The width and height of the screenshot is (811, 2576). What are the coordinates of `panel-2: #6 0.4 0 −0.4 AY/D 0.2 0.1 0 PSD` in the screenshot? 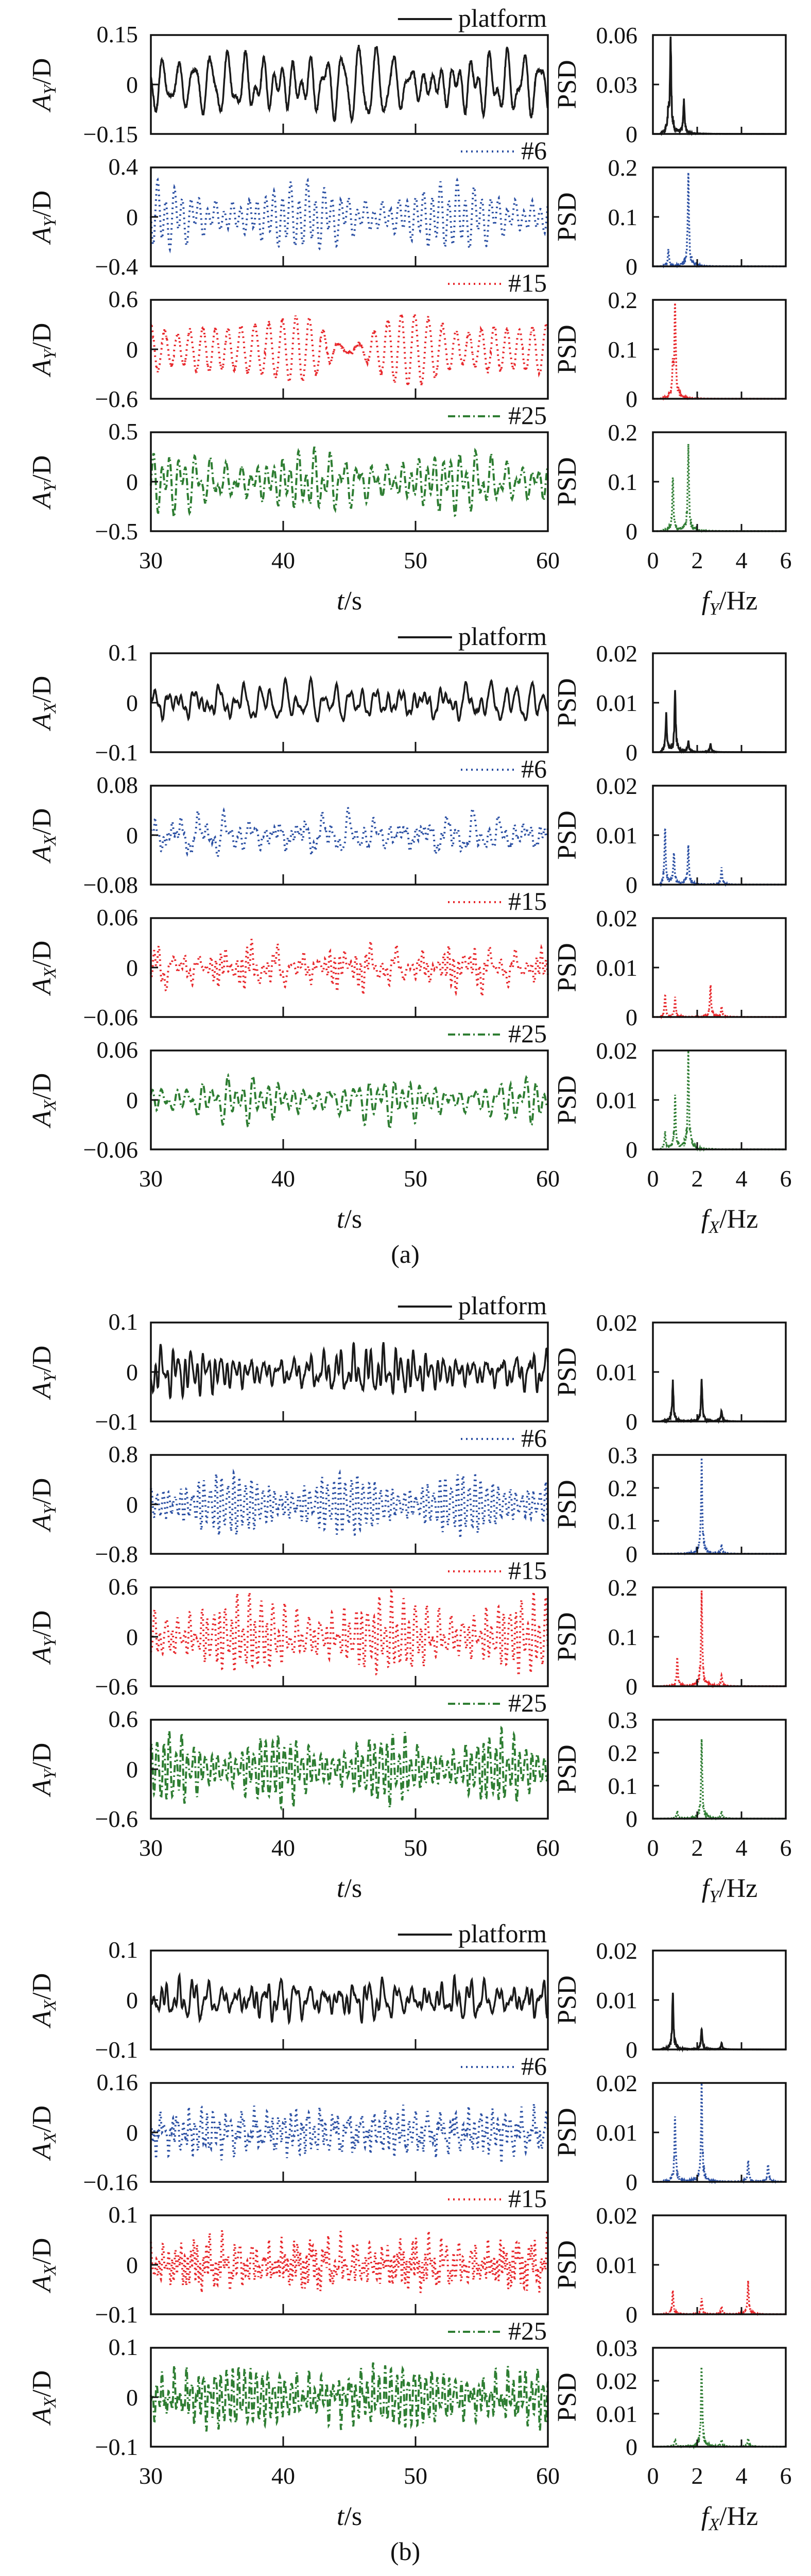 It's located at (407, 208).